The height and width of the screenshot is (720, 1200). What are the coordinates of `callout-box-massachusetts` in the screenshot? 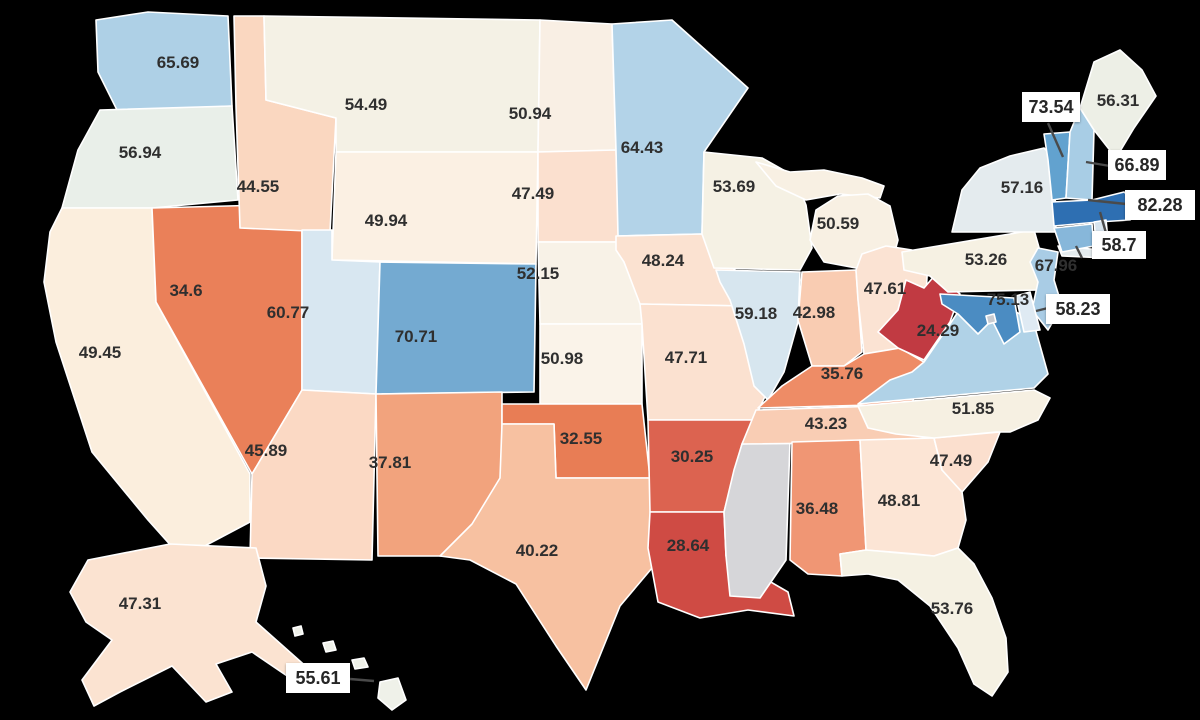 It's located at (1160, 205).